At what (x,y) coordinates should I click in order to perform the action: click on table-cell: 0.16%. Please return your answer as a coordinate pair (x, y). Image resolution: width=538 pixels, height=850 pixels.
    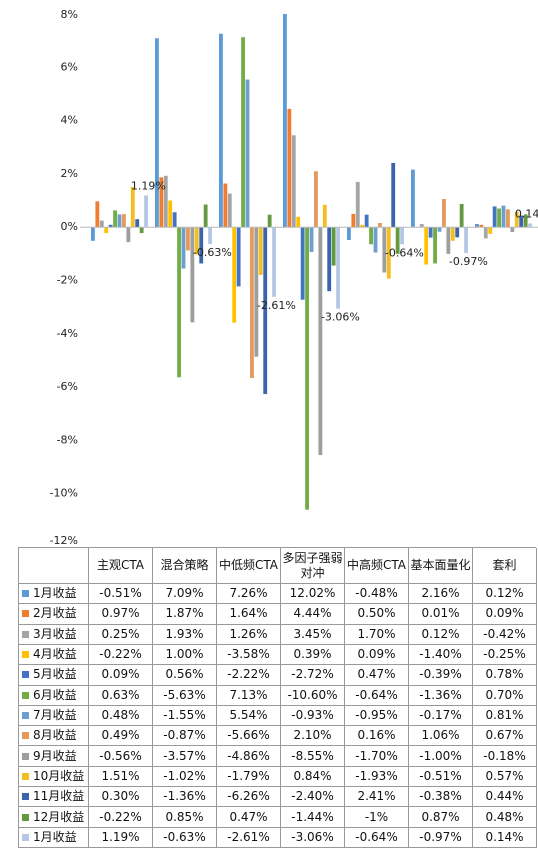
    Looking at the image, I should click on (377, 736).